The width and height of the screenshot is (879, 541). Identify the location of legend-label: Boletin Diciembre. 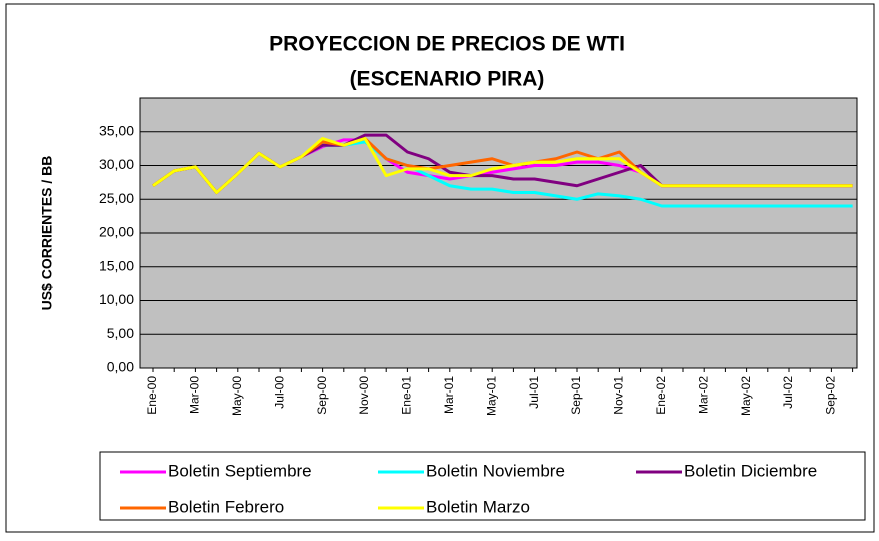
(750, 470).